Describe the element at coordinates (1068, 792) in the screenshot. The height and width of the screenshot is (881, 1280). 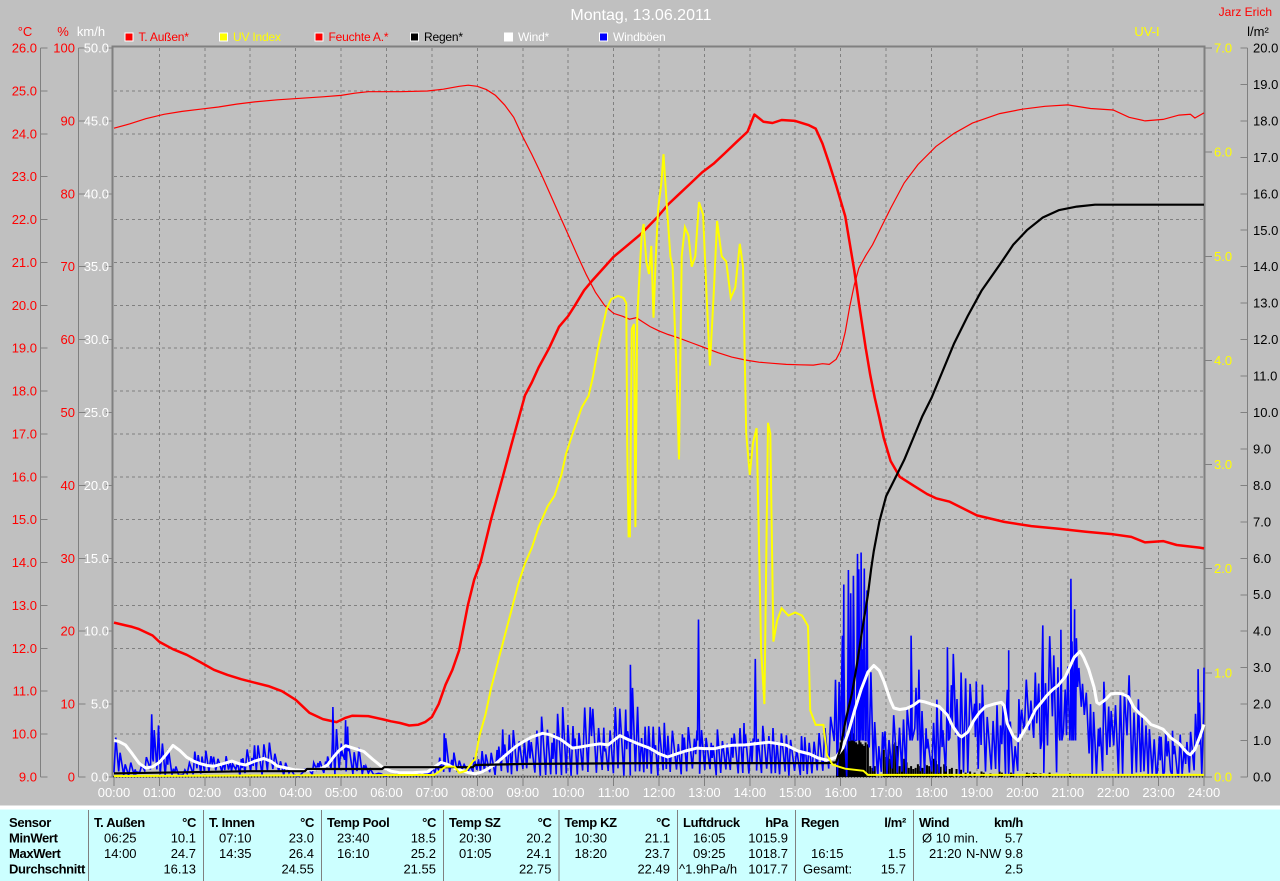
I see `svg-text: 21:00` at that location.